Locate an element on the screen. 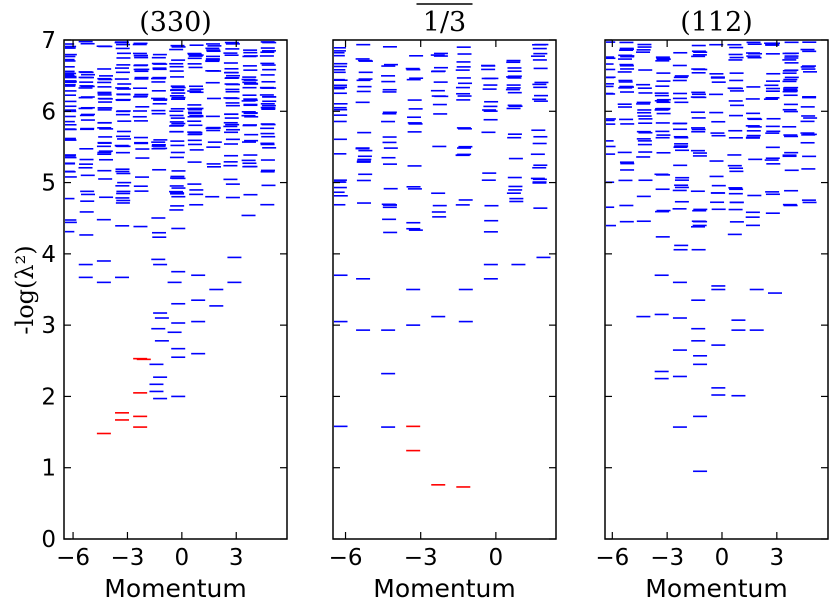 The width and height of the screenshot is (830, 601). y-tick-label: 5 is located at coordinates (48, 184).